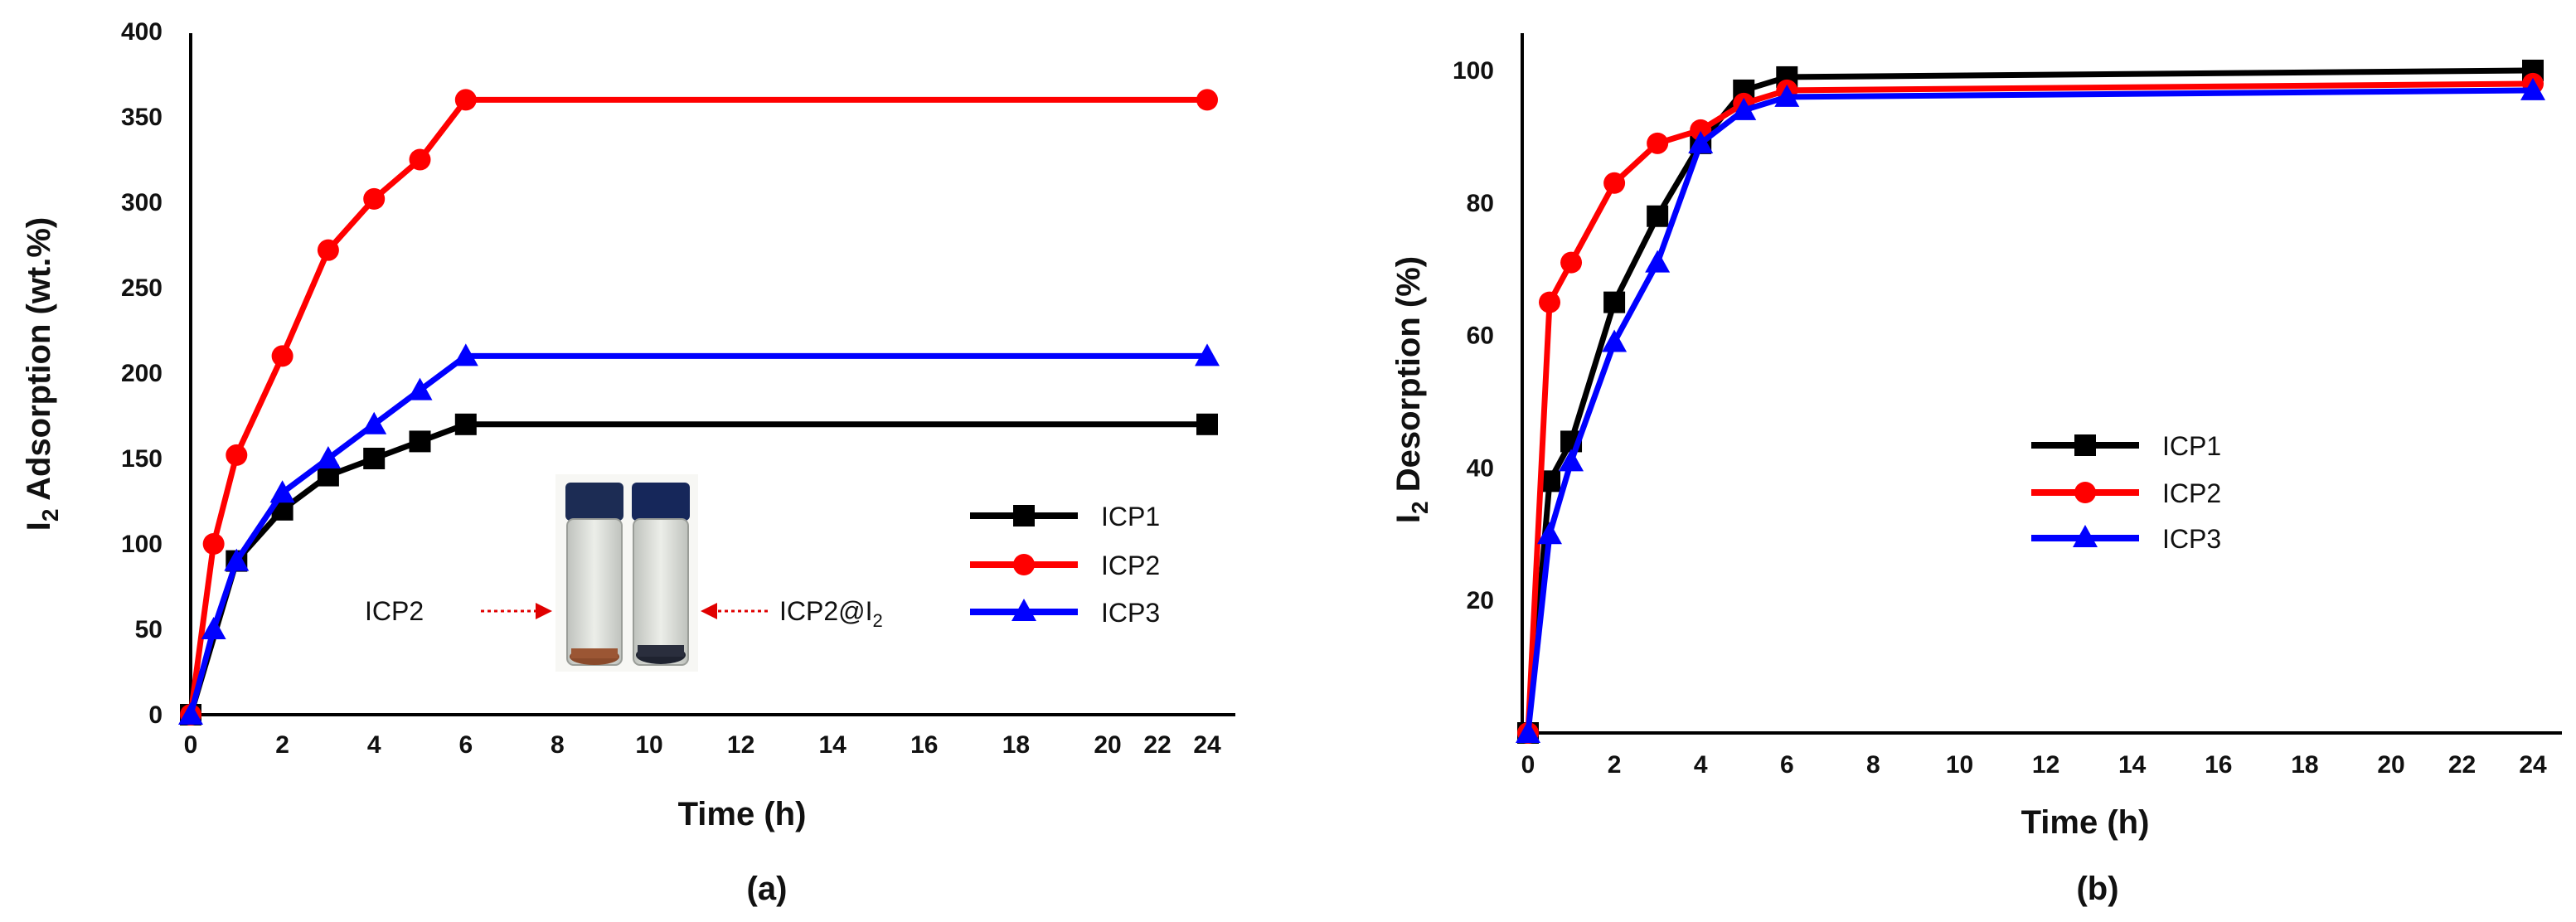 The height and width of the screenshot is (922, 2576). What do you see at coordinates (1480, 468) in the screenshot?
I see `y-tick-label: 40` at bounding box center [1480, 468].